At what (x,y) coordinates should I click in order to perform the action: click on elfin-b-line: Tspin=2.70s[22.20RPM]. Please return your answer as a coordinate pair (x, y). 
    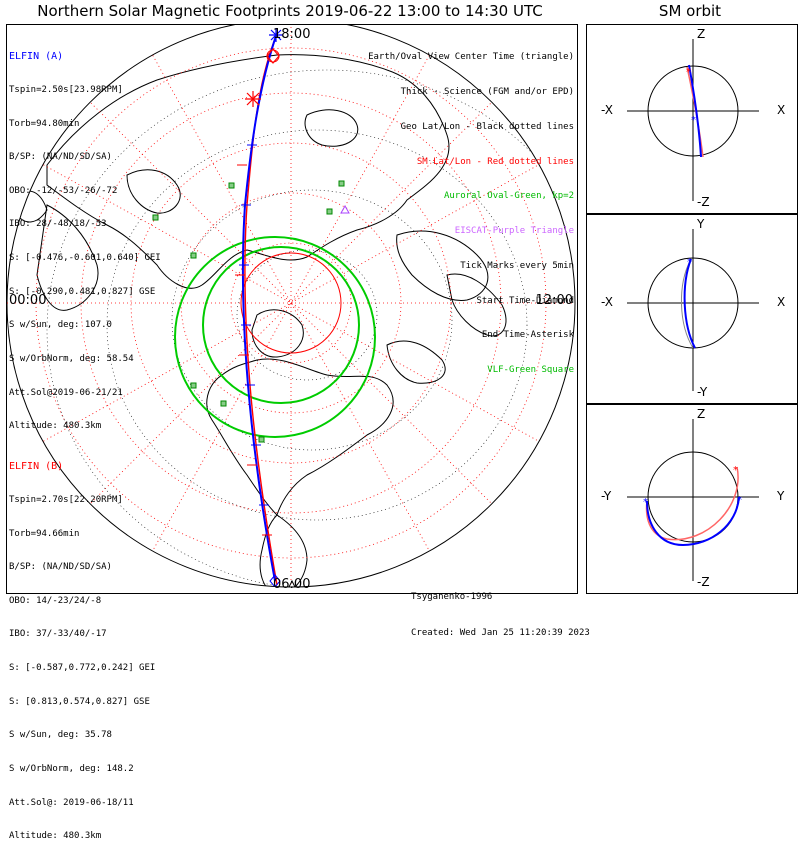
    Looking at the image, I should click on (66, 500).